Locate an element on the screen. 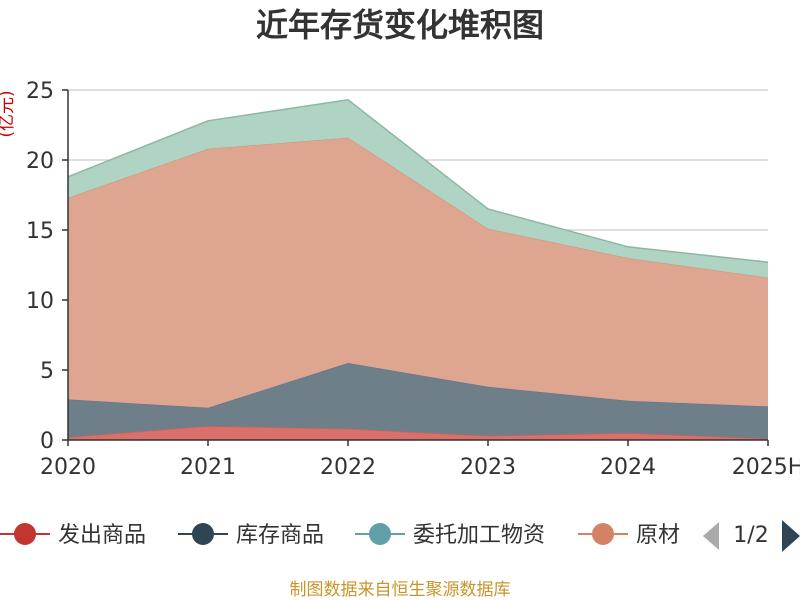  legend-page-indicator: 1/2 is located at coordinates (750, 535).